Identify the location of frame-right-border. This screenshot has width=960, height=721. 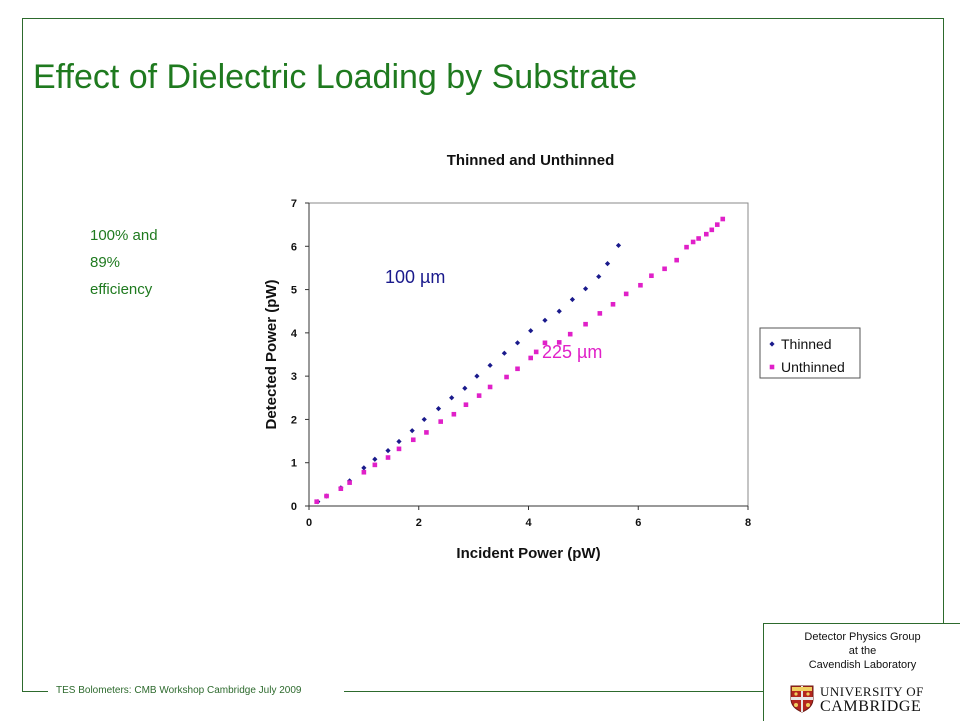
(943, 320).